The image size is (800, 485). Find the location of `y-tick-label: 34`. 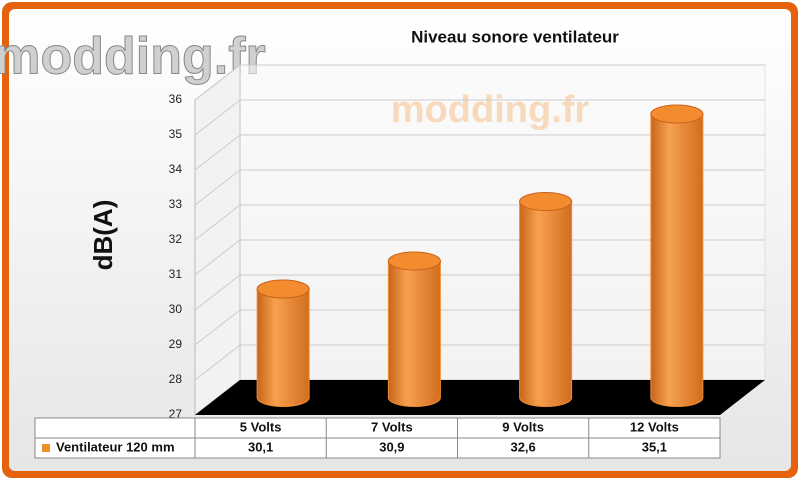

y-tick-label: 34 is located at coordinates (176, 169).